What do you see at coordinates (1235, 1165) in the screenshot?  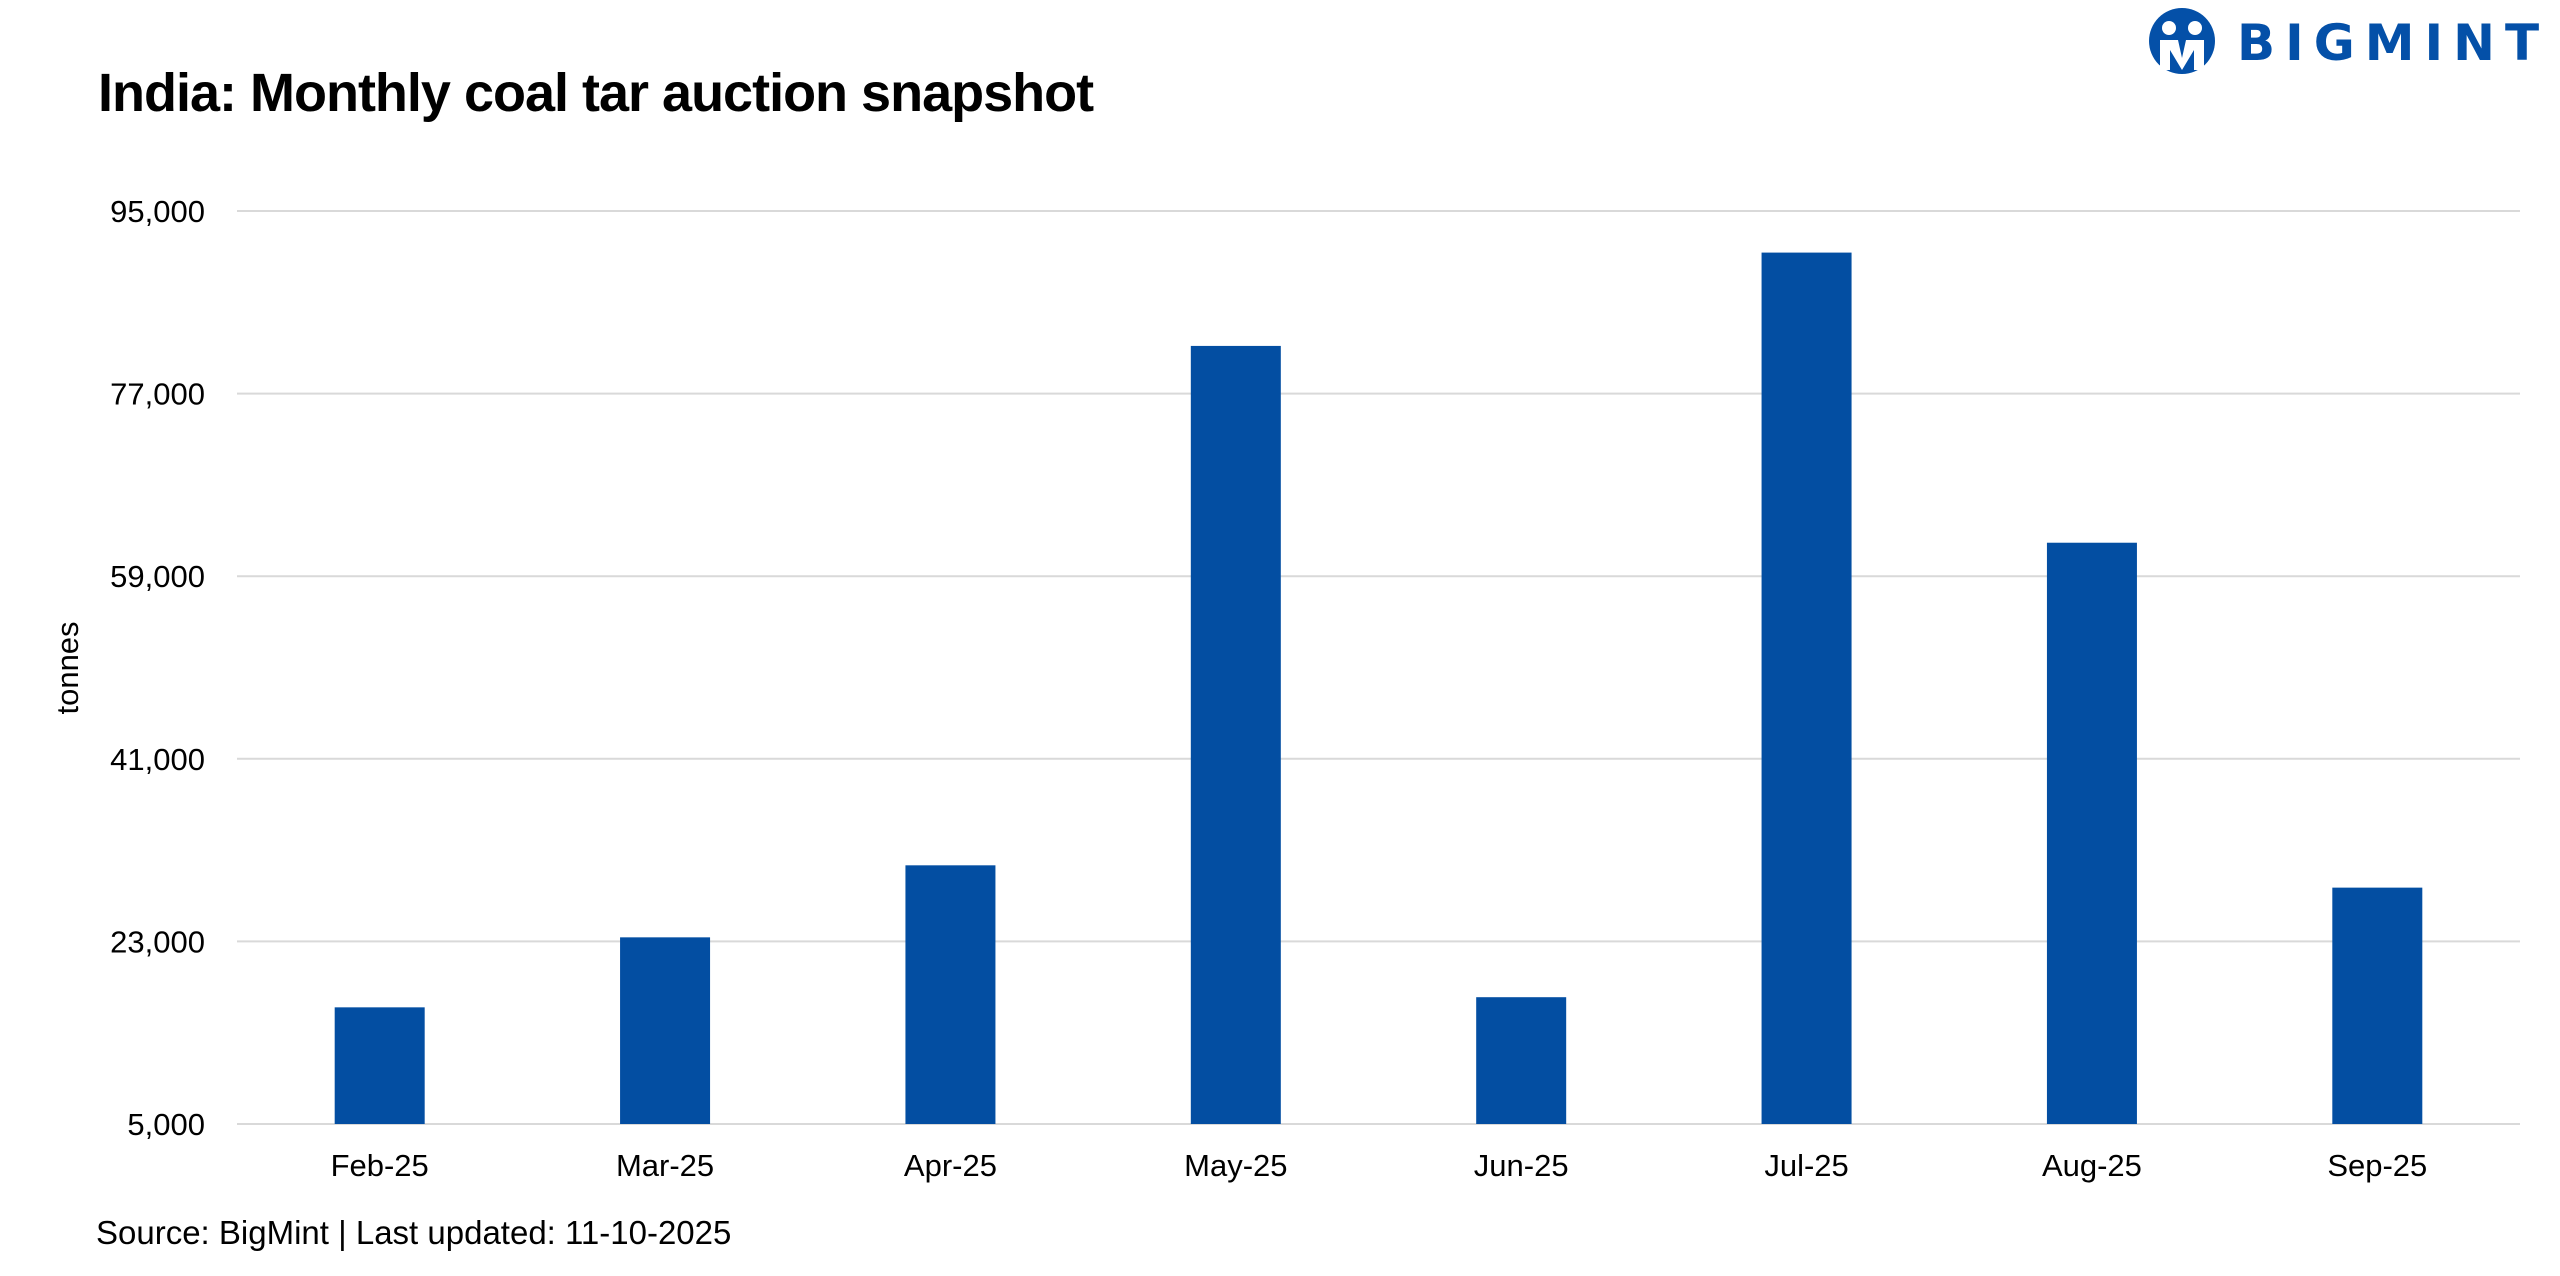 I see `x-tick-label: May-25` at bounding box center [1235, 1165].